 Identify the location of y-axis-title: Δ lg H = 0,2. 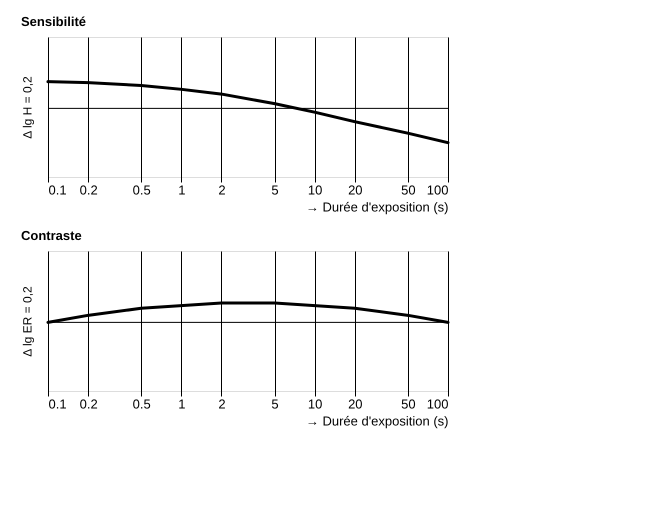
(27, 107).